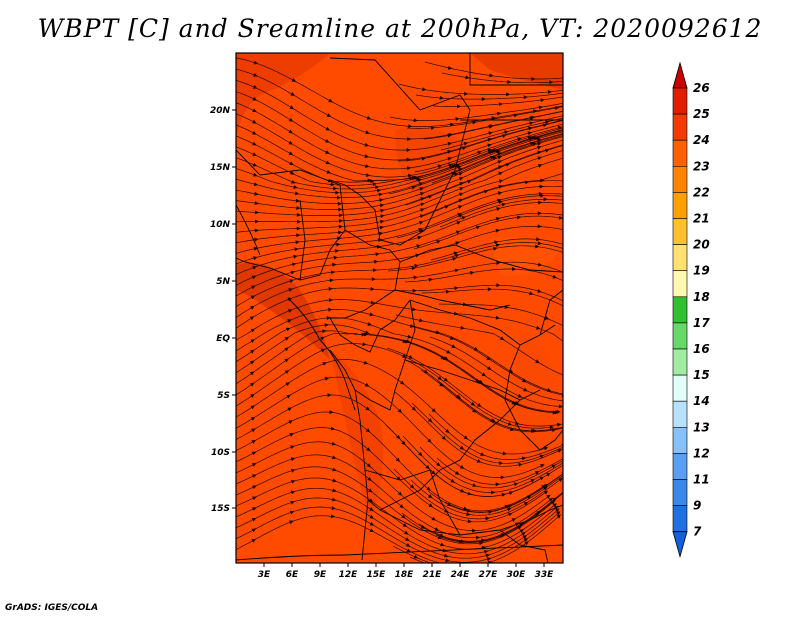  What do you see at coordinates (701, 297) in the screenshot?
I see `colorbar-label: 18` at bounding box center [701, 297].